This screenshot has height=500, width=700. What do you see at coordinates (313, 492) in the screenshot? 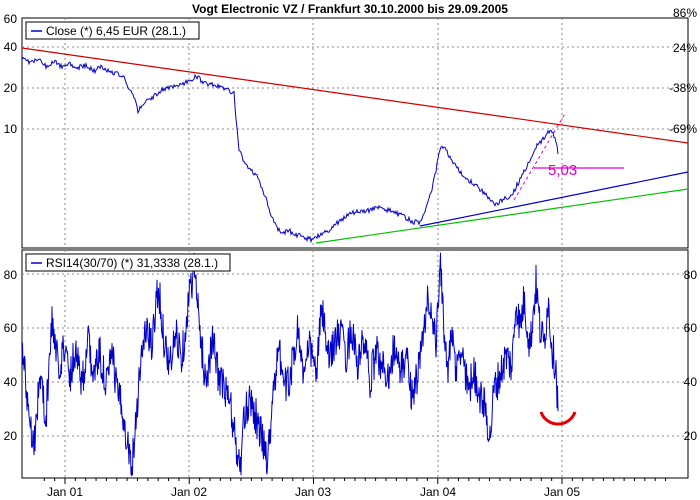
I see `x-tick-jan-03: Jan 03` at bounding box center [313, 492].